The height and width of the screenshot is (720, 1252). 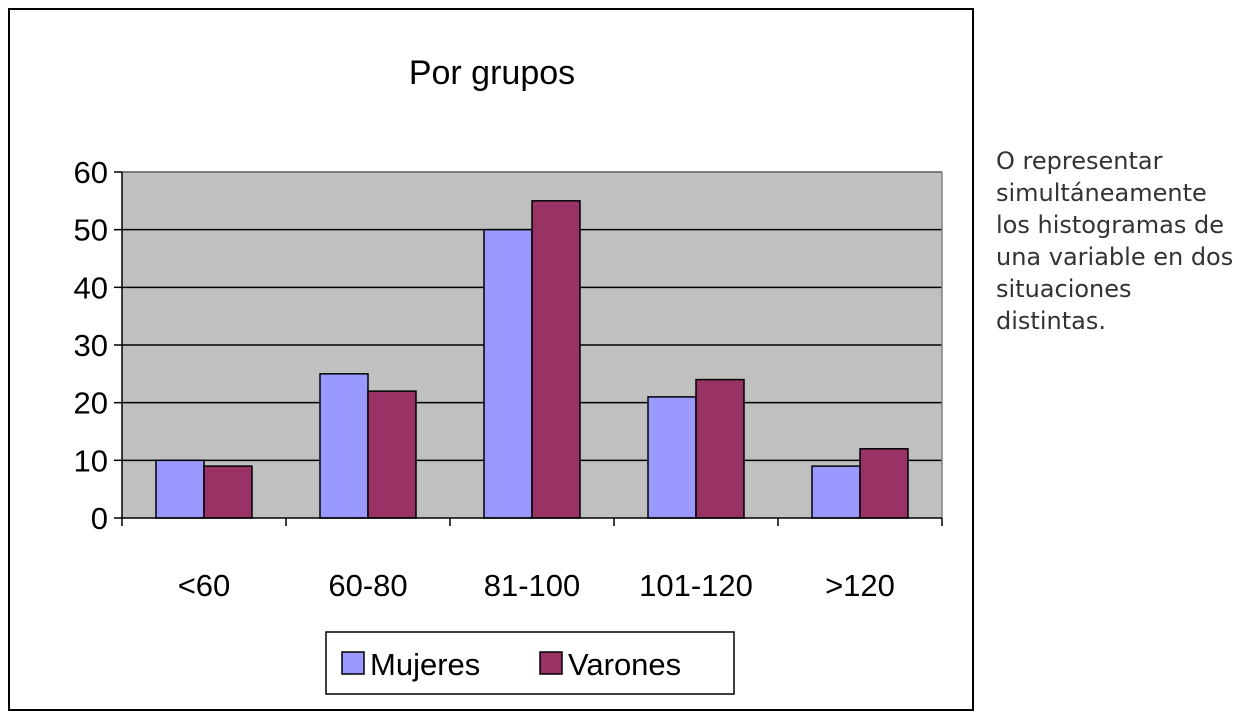 I want to click on y-tick-label: 50, so click(x=91, y=230).